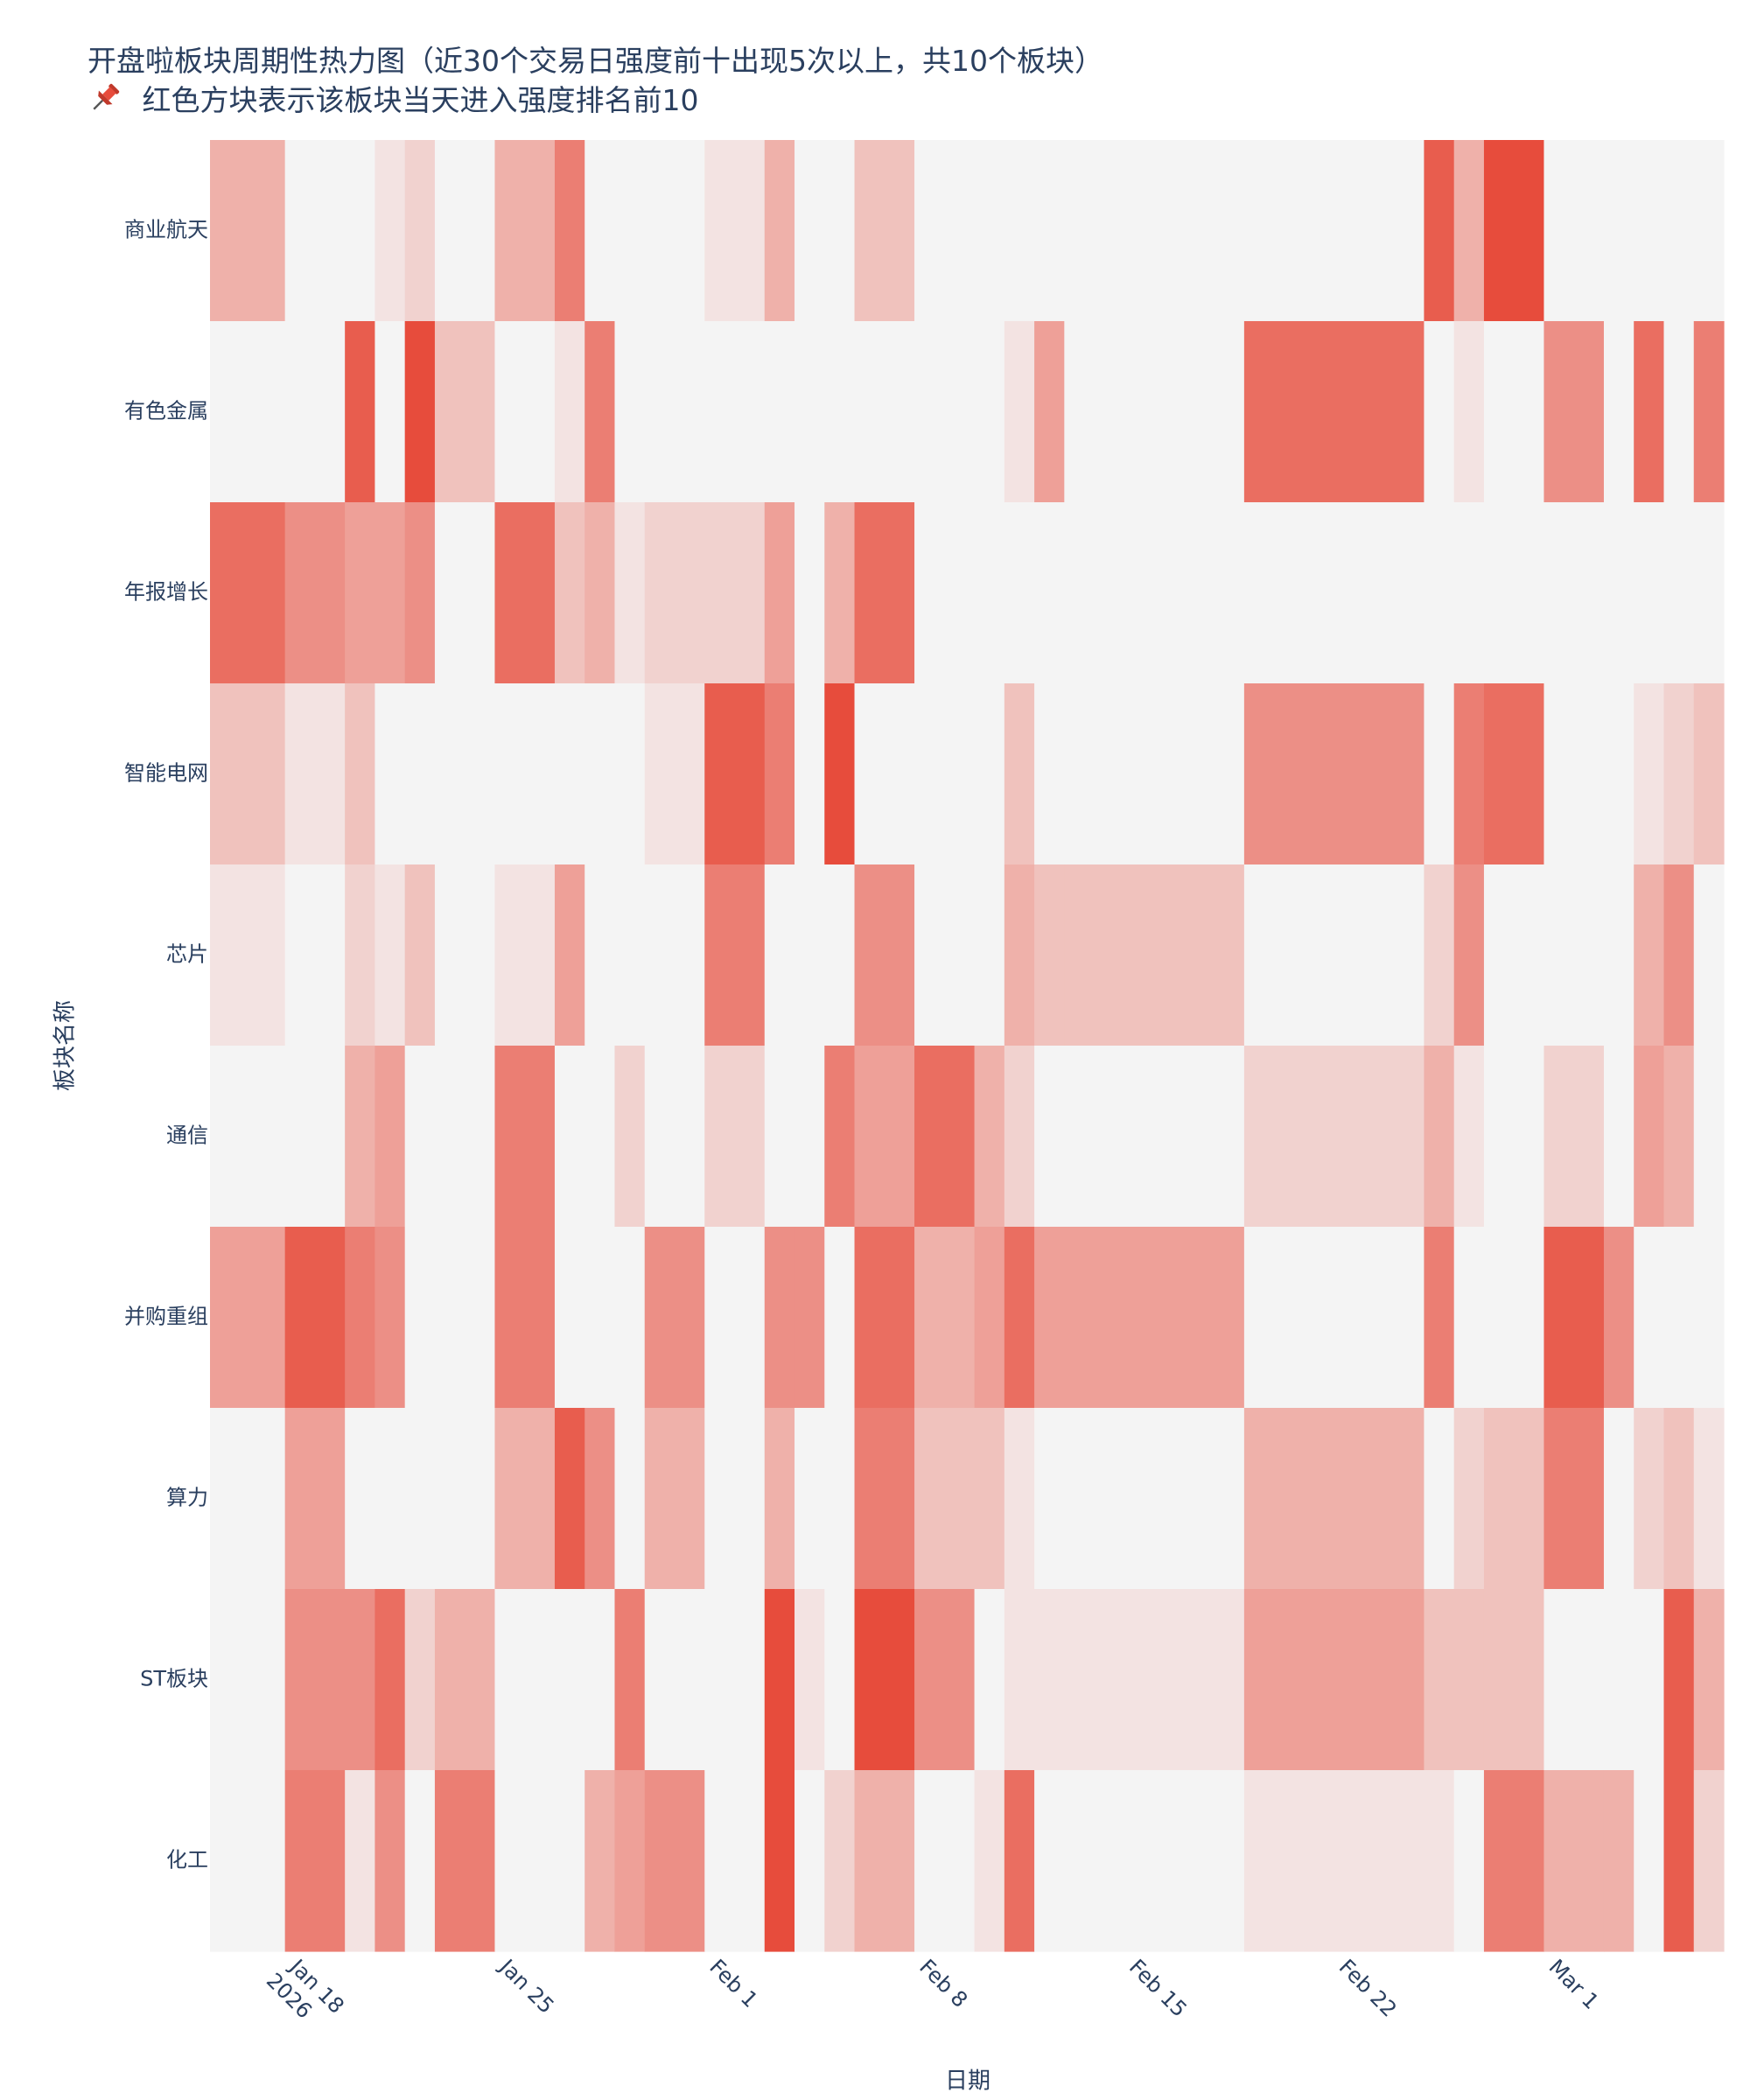  Describe the element at coordinates (420, 100) in the screenshot. I see `chart-subtitle-text: 红色方块表示该板块当天进入强度排名前10` at that location.